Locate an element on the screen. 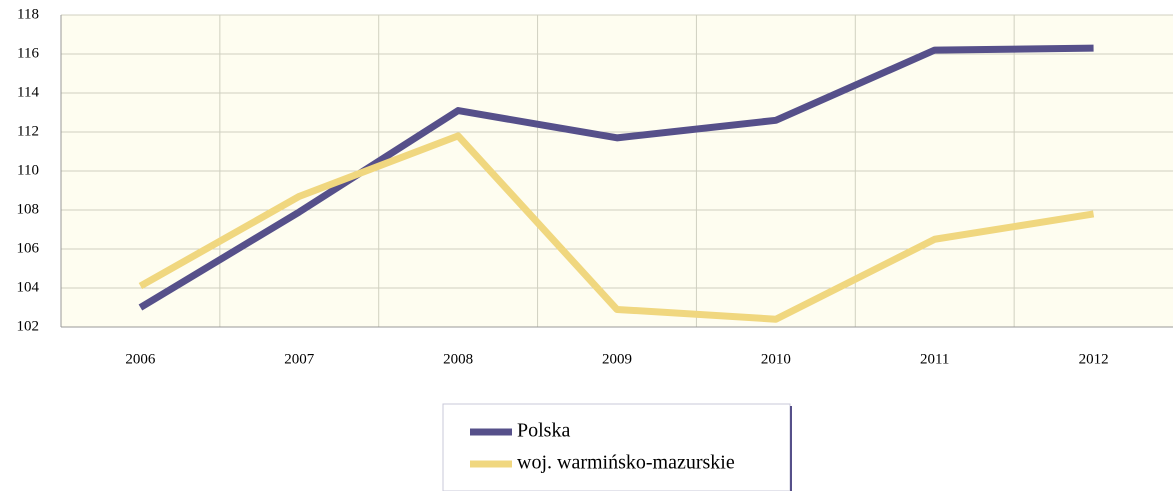 The height and width of the screenshot is (491, 1173). y-tick-label: 114 is located at coordinates (28, 92).